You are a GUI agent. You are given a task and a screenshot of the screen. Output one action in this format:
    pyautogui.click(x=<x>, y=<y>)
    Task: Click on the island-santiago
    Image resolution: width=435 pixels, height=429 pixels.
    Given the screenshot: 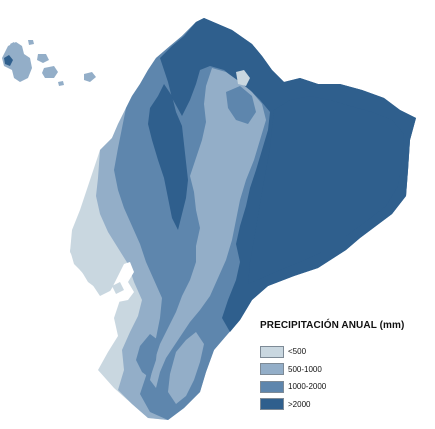 What is the action you would take?
    pyautogui.click(x=43, y=58)
    